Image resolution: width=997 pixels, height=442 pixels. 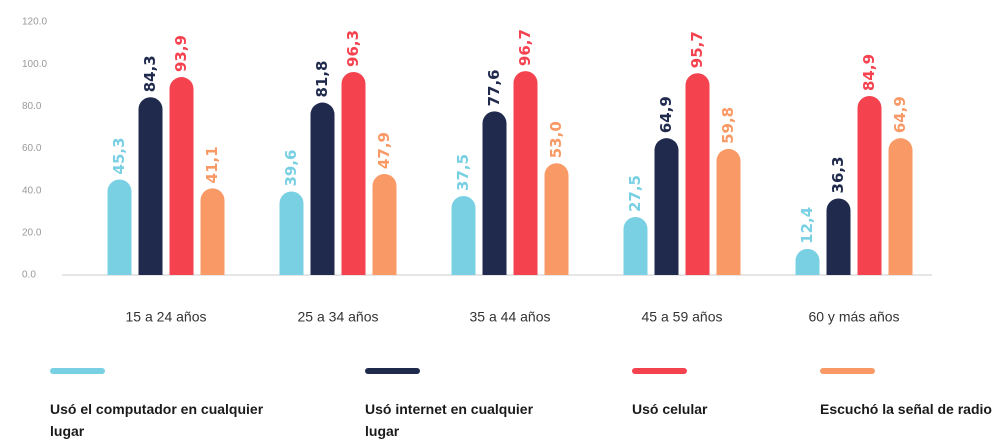 What do you see at coordinates (322, 79) in the screenshot?
I see `value-label: 81,8` at bounding box center [322, 79].